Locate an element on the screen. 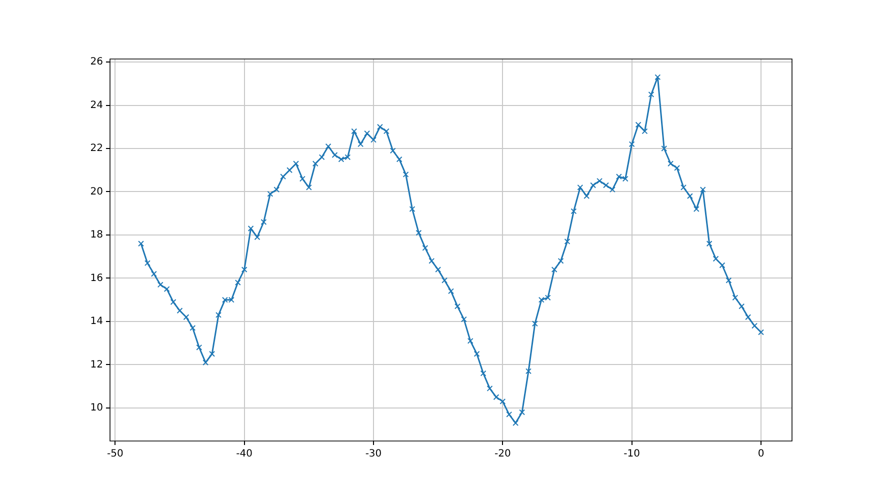 This screenshot has height=495, width=880. y-tick-label: 18 is located at coordinates (96, 235).